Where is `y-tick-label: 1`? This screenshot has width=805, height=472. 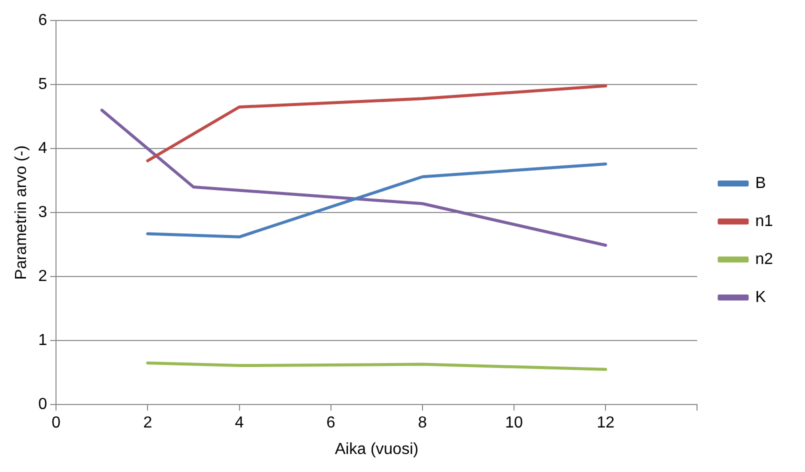
y-tick-label: 1 is located at coordinates (43, 341).